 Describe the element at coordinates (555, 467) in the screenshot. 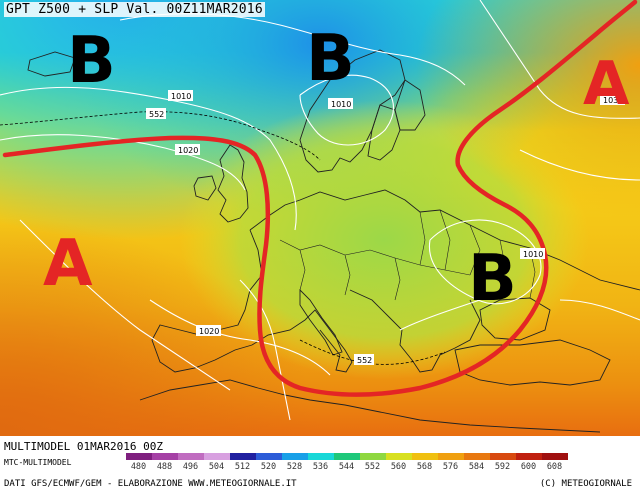

I see `color-scale-value: 608` at that location.